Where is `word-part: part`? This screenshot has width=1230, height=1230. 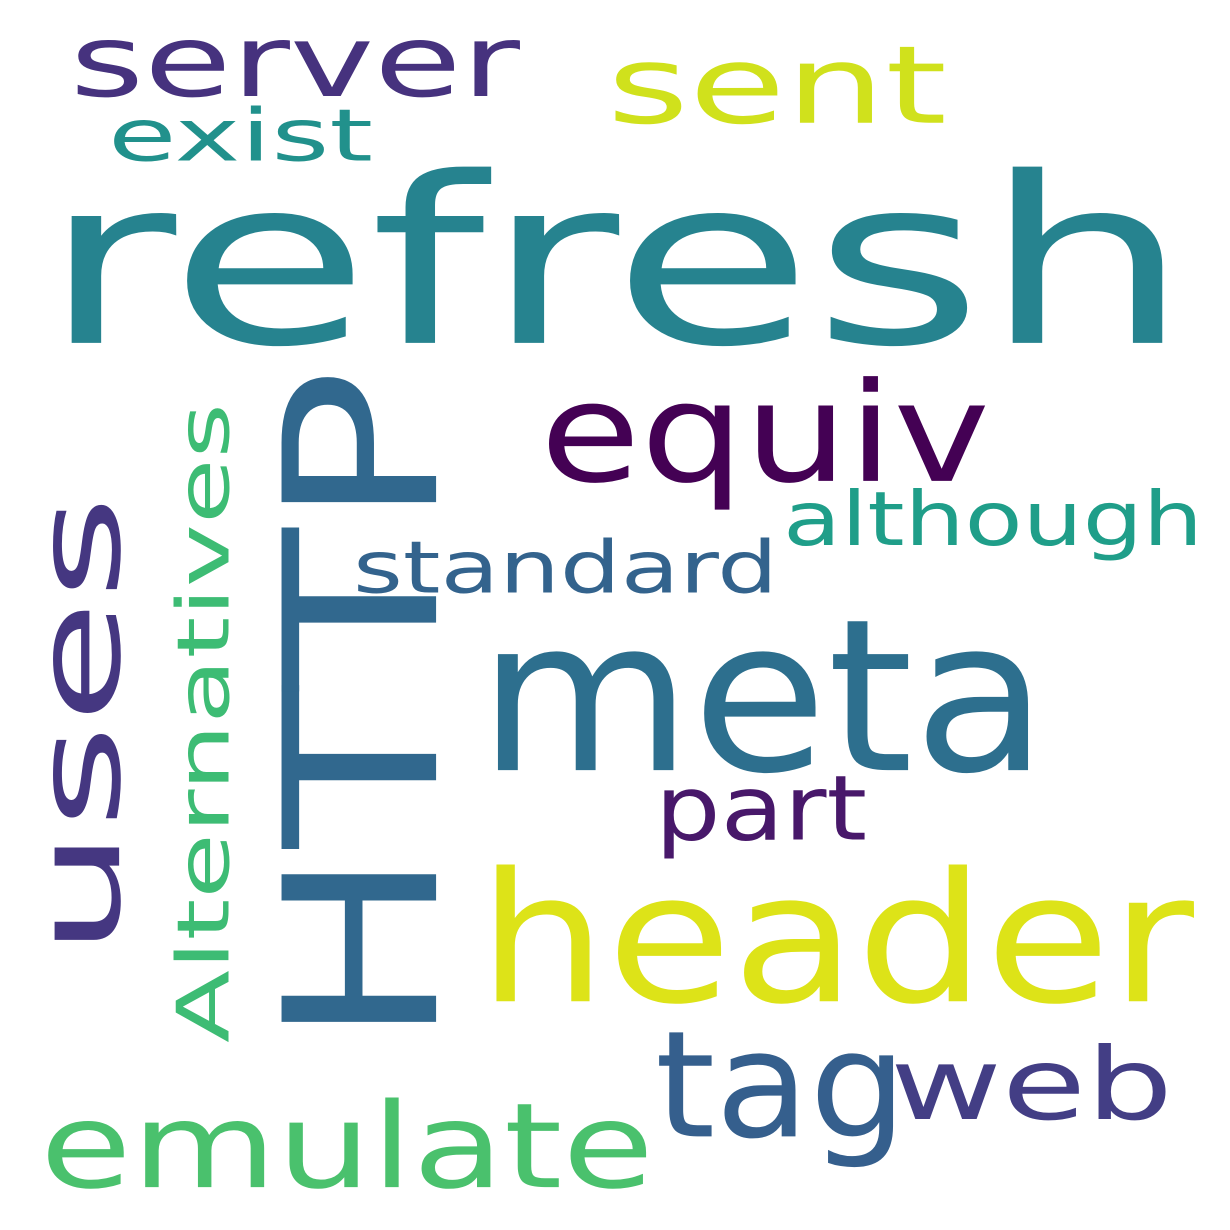
word-part: part is located at coordinates (761, 808).